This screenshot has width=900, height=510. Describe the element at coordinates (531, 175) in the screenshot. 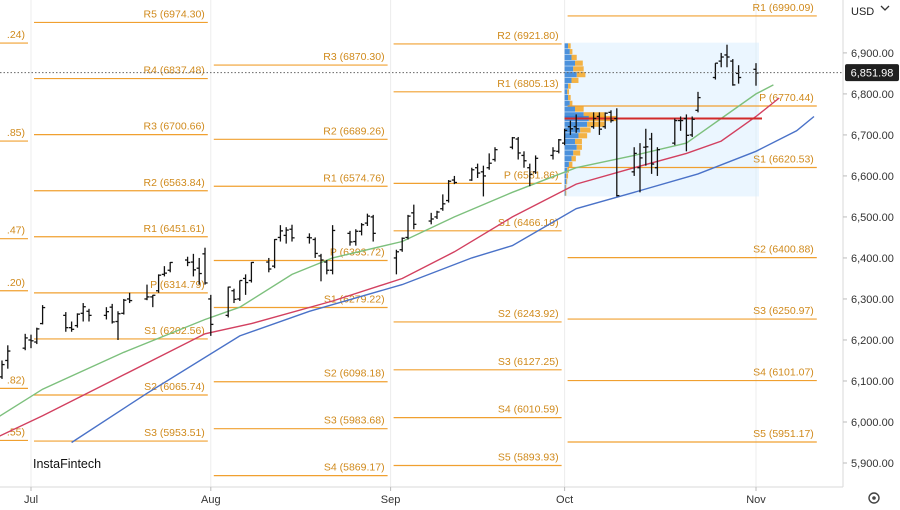

I see `pivot-level-label: P (6581.86)` at that location.